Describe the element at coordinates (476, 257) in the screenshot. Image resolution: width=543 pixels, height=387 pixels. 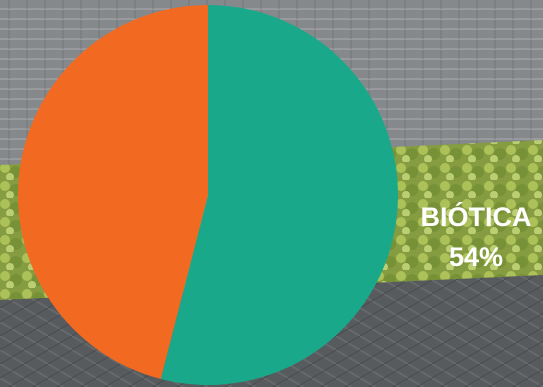
I see `biotica-slice-percent: 54%` at that location.